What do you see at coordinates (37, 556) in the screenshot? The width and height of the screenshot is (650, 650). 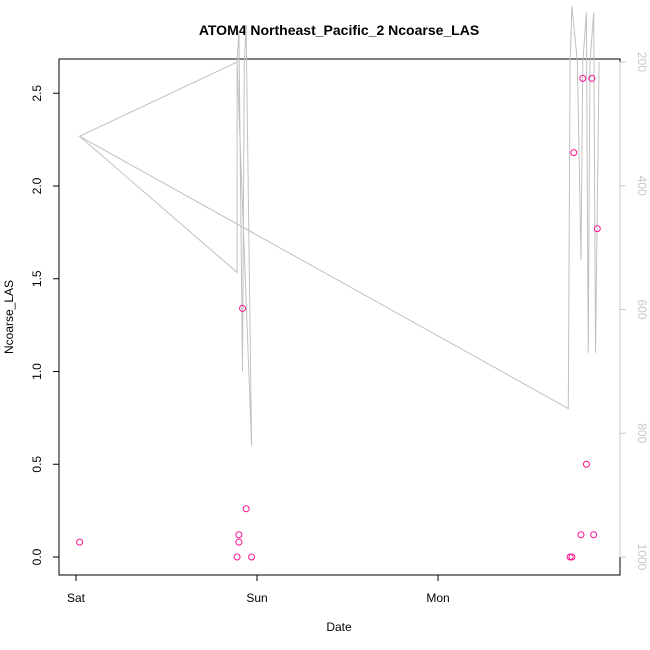 I see `y-tick-label: 0.0` at bounding box center [37, 556].